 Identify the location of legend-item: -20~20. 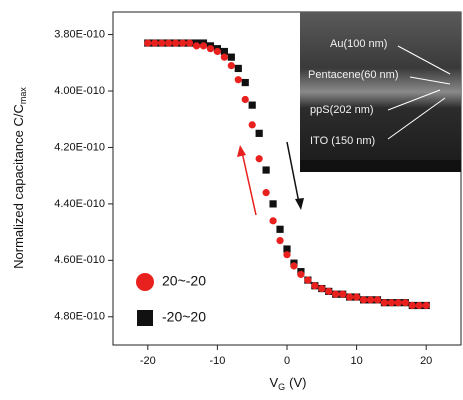
(171, 317).